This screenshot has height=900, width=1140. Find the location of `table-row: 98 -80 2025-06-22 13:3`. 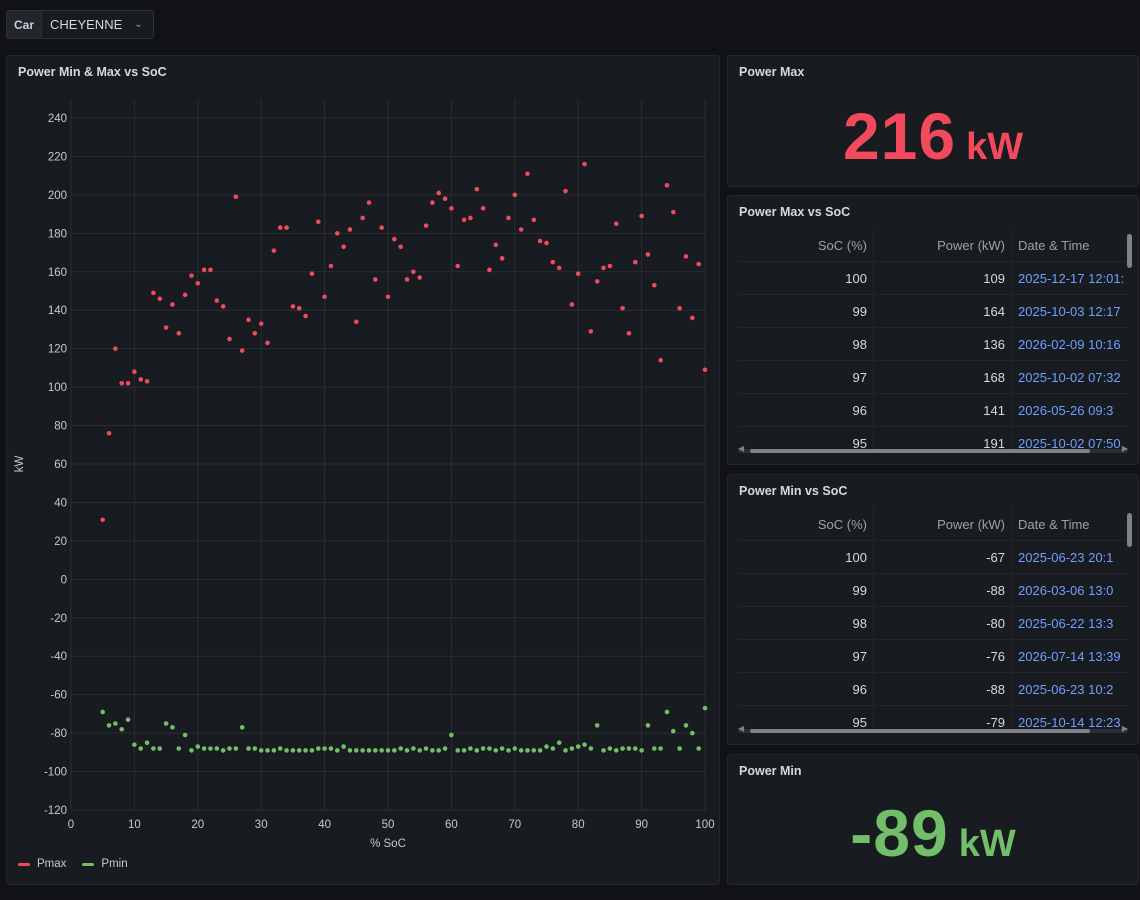

table-row: 98 -80 2025-06-22 13:3 is located at coordinates (933, 623).